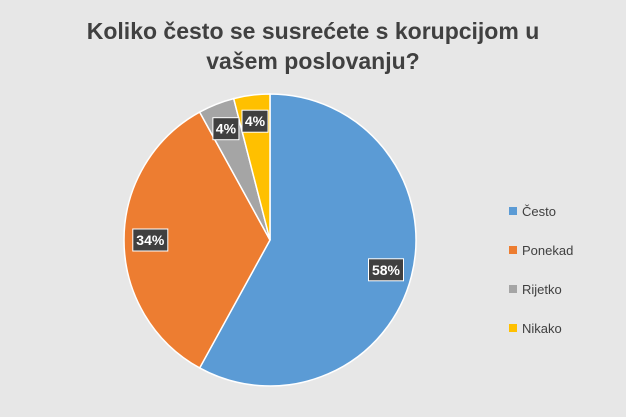 The image size is (626, 417). I want to click on chart-title-line-1: Koliko često se susrećete s korupcijom u, so click(313, 31).